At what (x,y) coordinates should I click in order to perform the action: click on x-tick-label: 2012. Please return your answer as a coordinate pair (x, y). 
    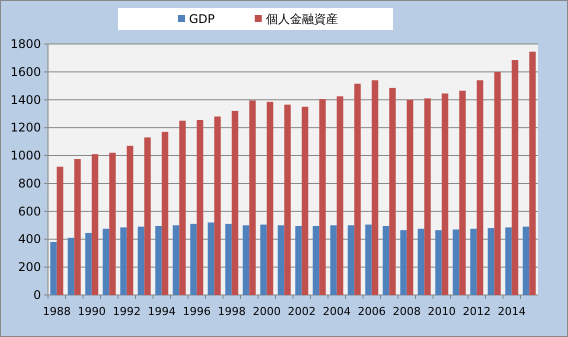
    Looking at the image, I should click on (476, 311).